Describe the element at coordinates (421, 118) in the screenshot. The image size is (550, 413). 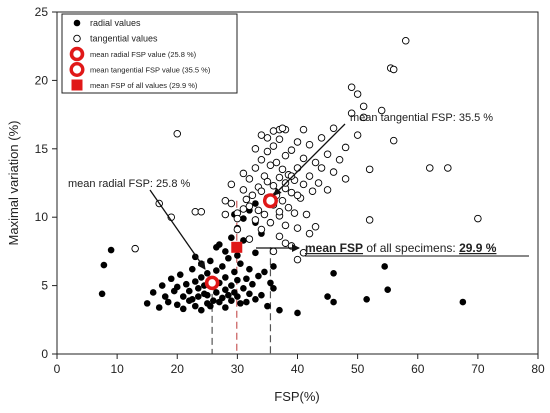
I see `tangential-annotation: mean tangential FSP: 35.5 %` at that location.